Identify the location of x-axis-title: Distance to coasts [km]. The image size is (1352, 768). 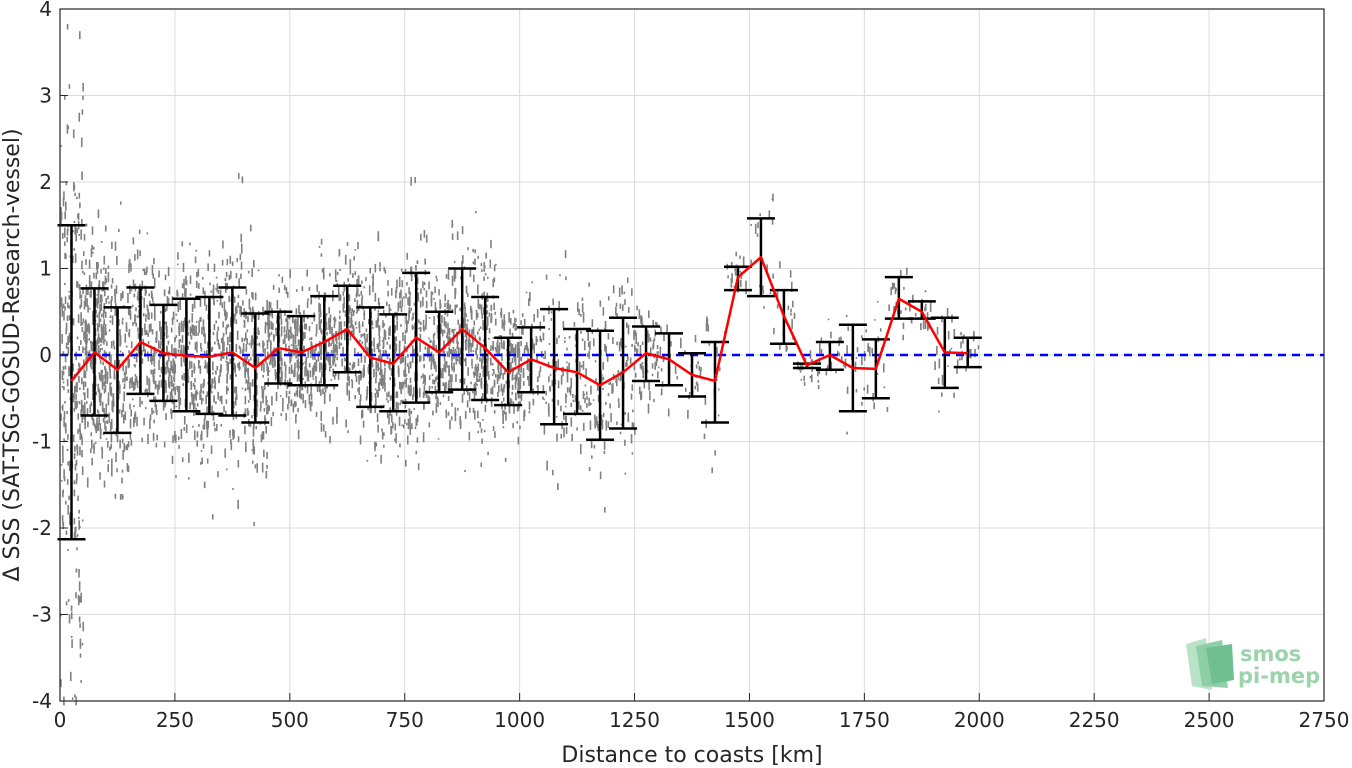
(691, 755).